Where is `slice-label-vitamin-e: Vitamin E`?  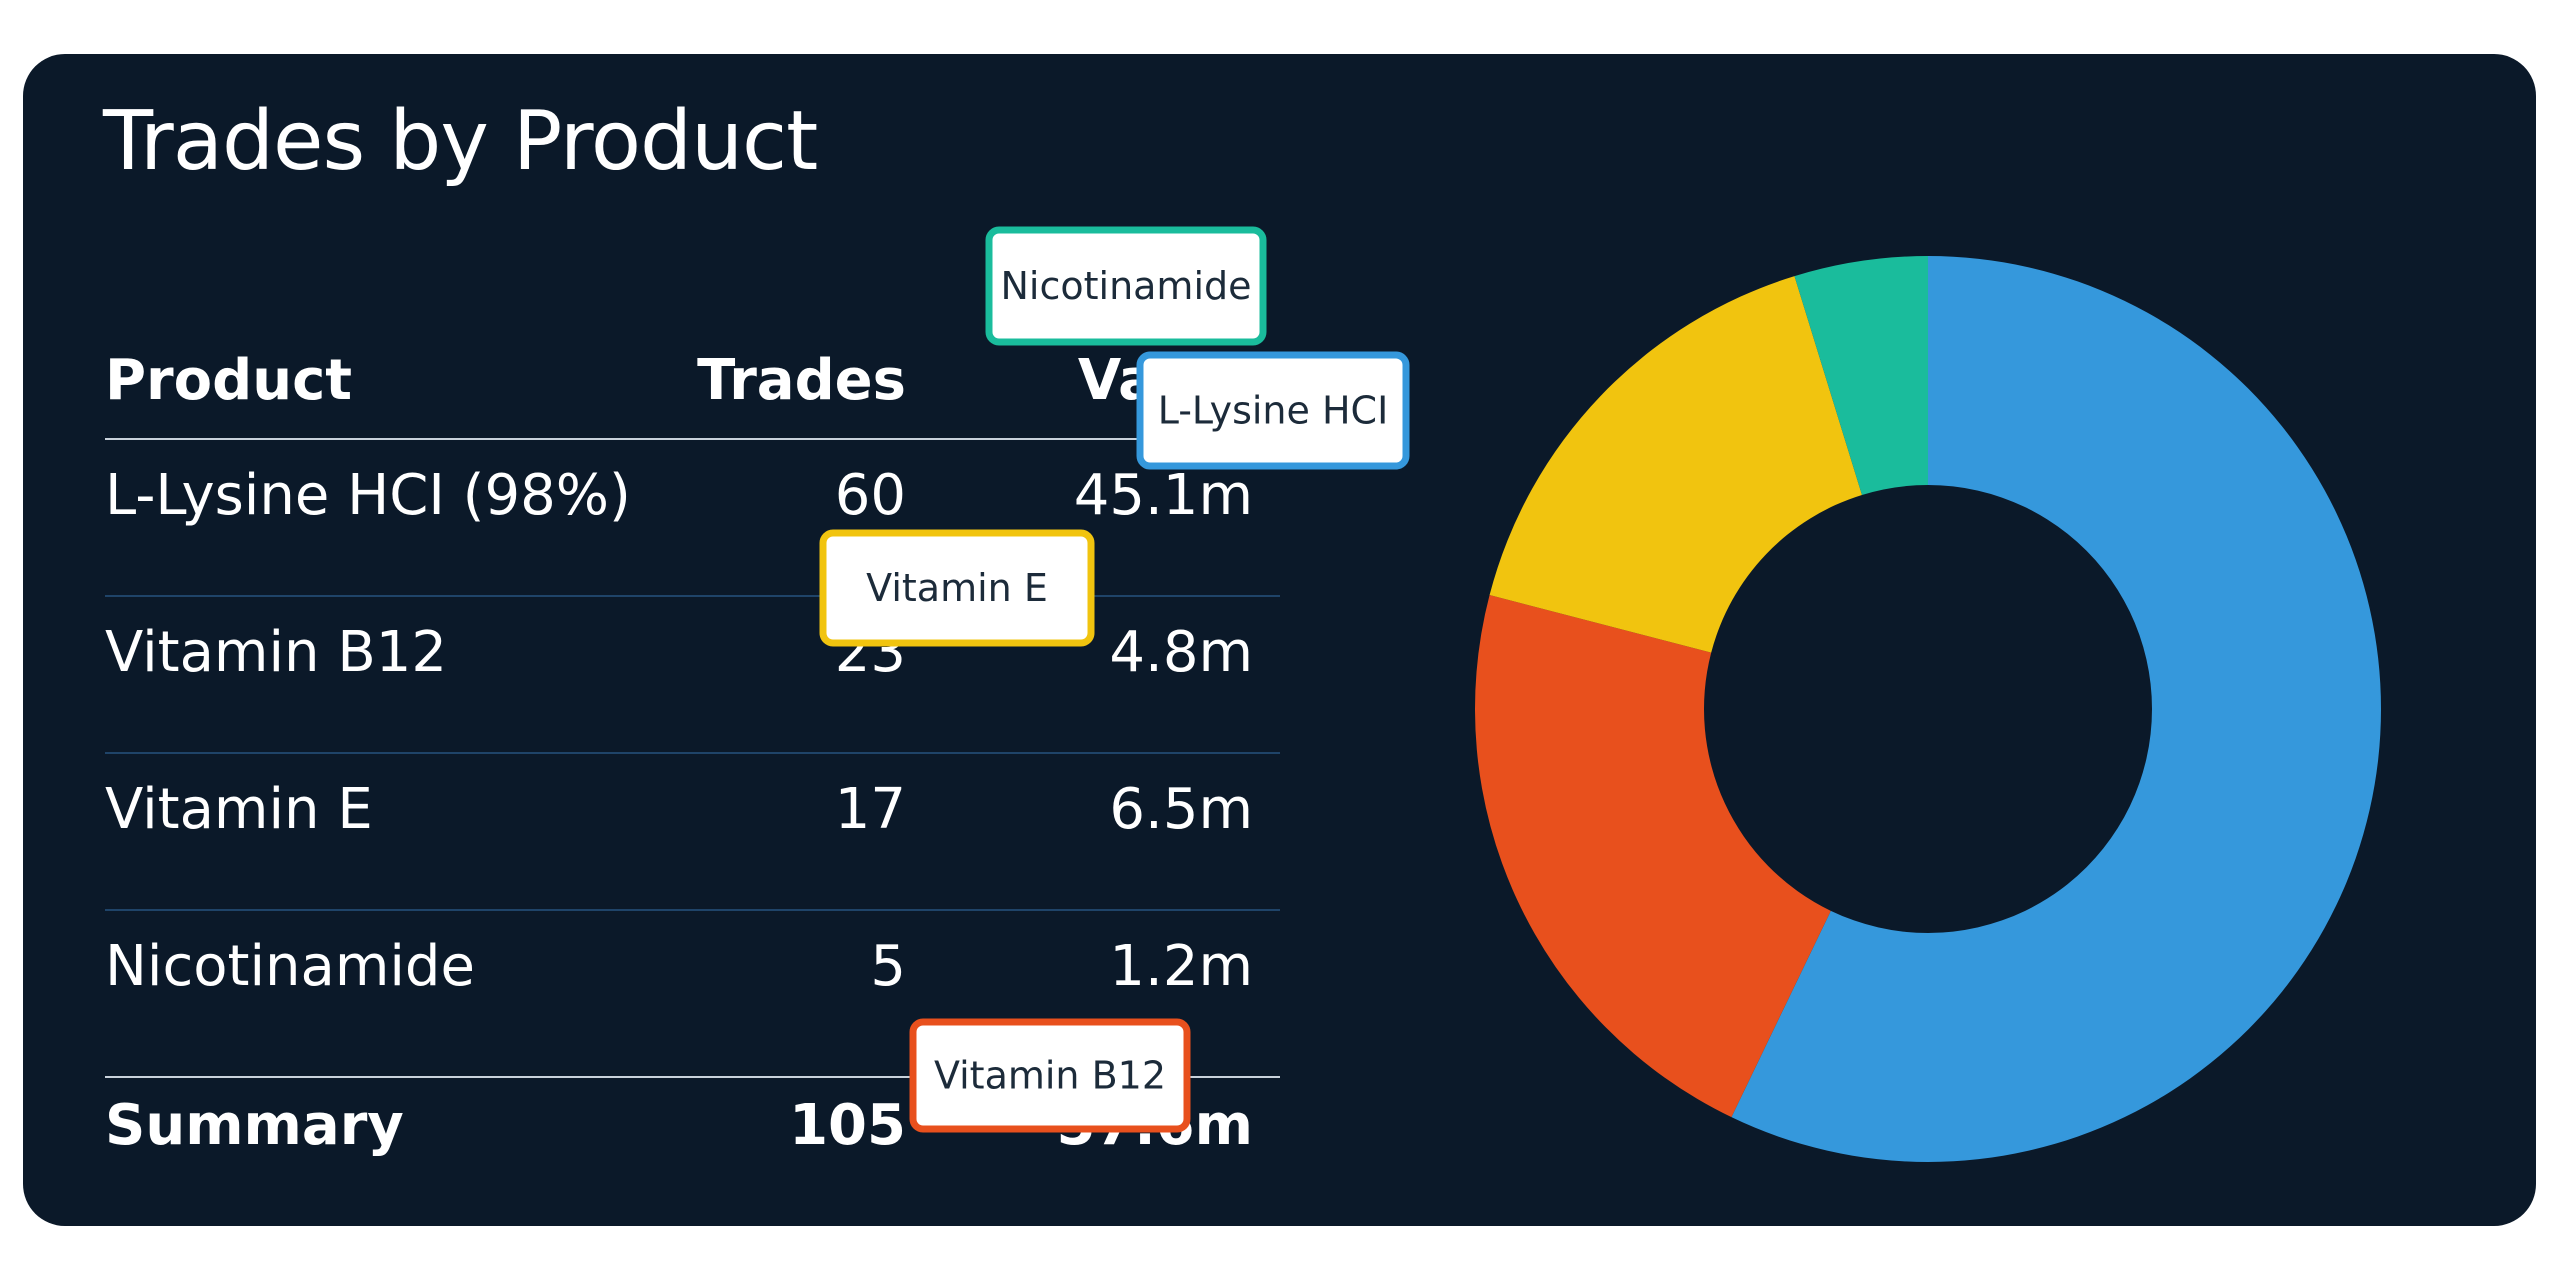
slice-label-vitamin-e: Vitamin E is located at coordinates (957, 588).